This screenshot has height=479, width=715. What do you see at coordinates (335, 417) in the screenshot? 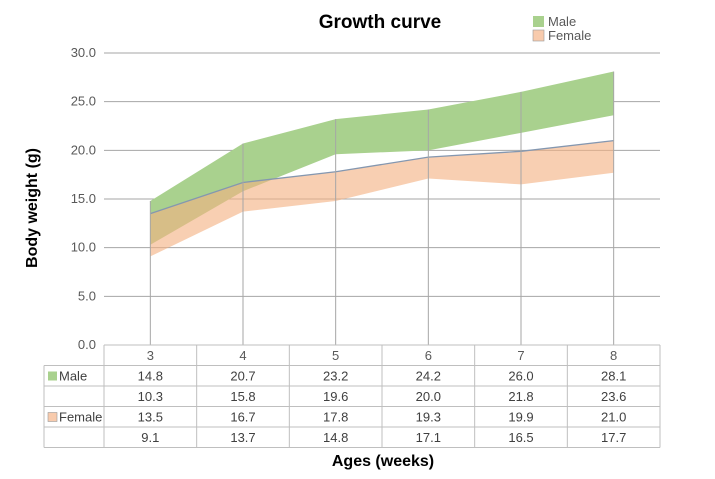
I see `data-label: 17.8` at bounding box center [335, 417].